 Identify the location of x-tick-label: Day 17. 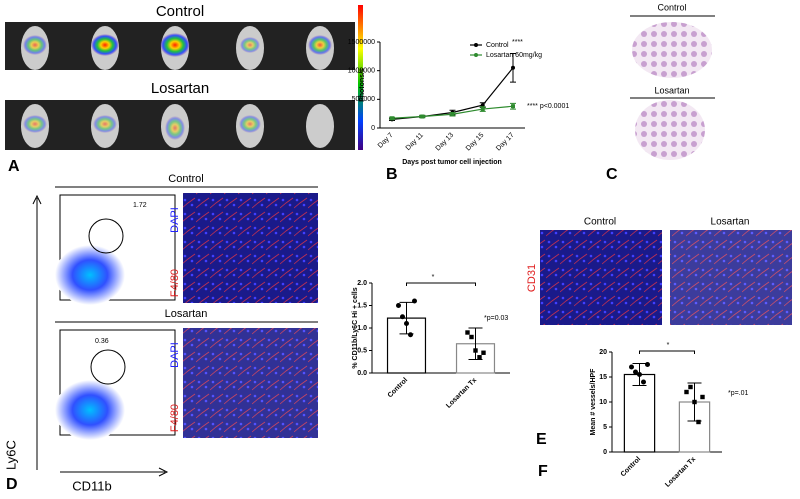
(505, 142).